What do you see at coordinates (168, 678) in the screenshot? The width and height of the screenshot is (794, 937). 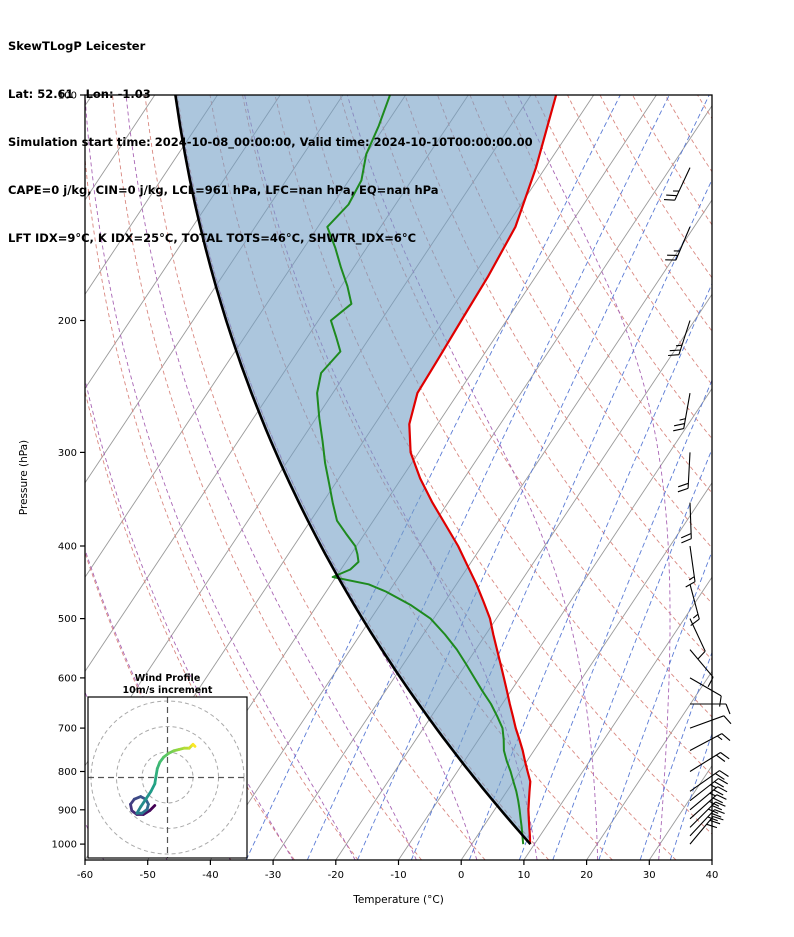 I see `hodograph-title: Wind Profile` at bounding box center [168, 678].